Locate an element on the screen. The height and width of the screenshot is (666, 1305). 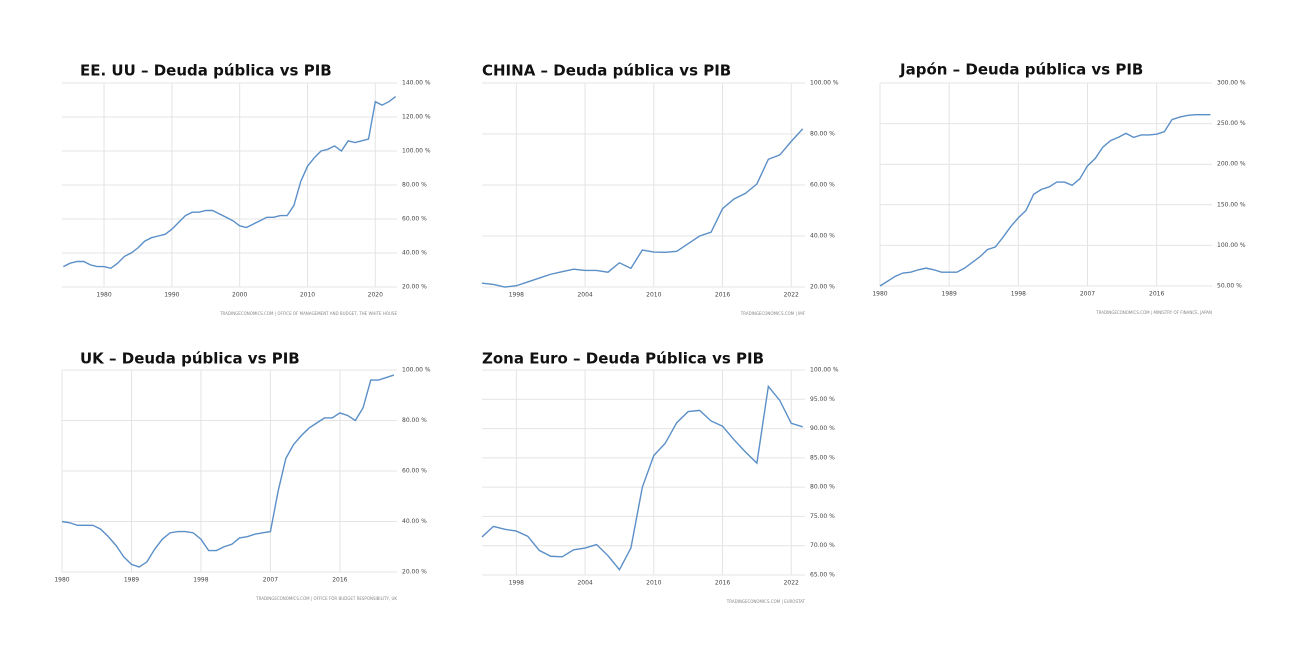
chart-title: Japón – Deuda pública vs PIB is located at coordinates (1021, 70).